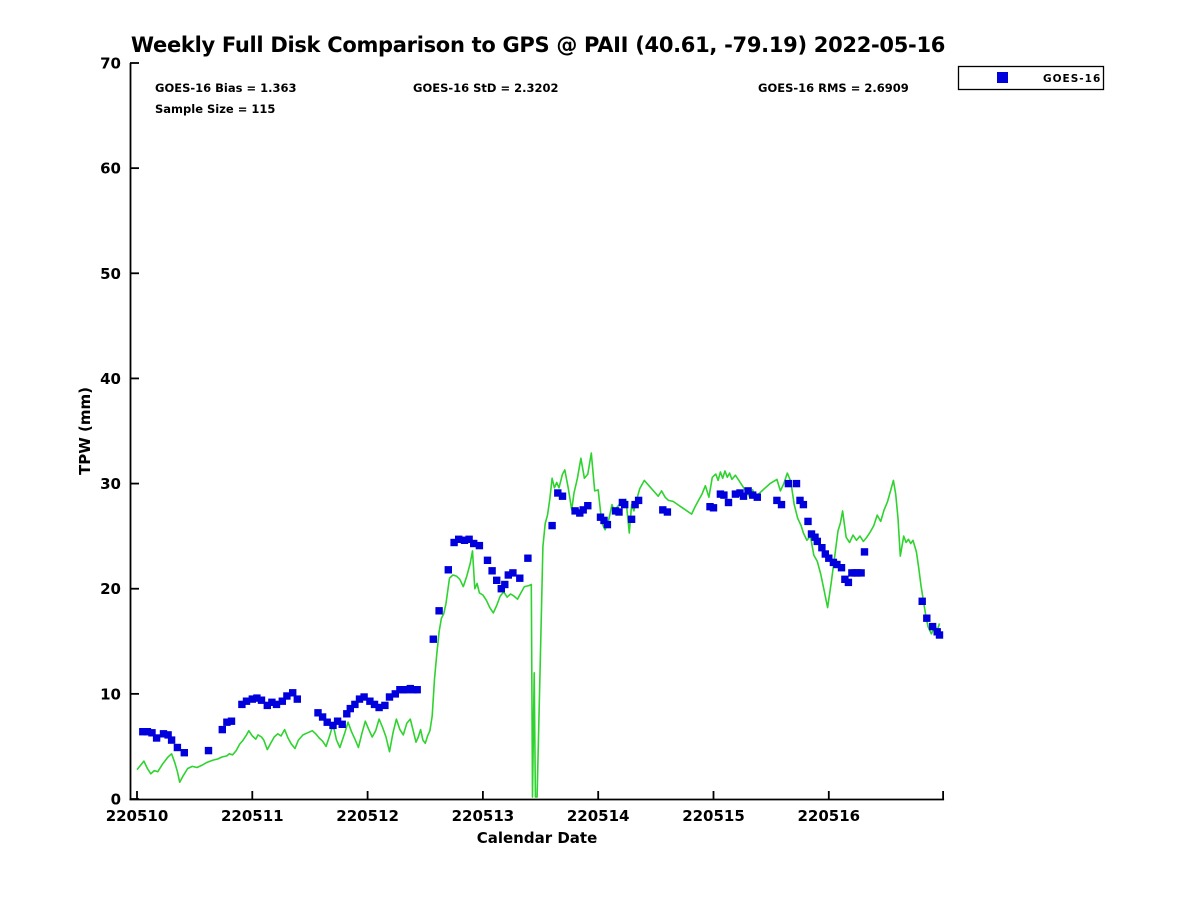 The height and width of the screenshot is (900, 1200). What do you see at coordinates (537, 838) in the screenshot?
I see `x-axis-label: Calendar Date` at bounding box center [537, 838].